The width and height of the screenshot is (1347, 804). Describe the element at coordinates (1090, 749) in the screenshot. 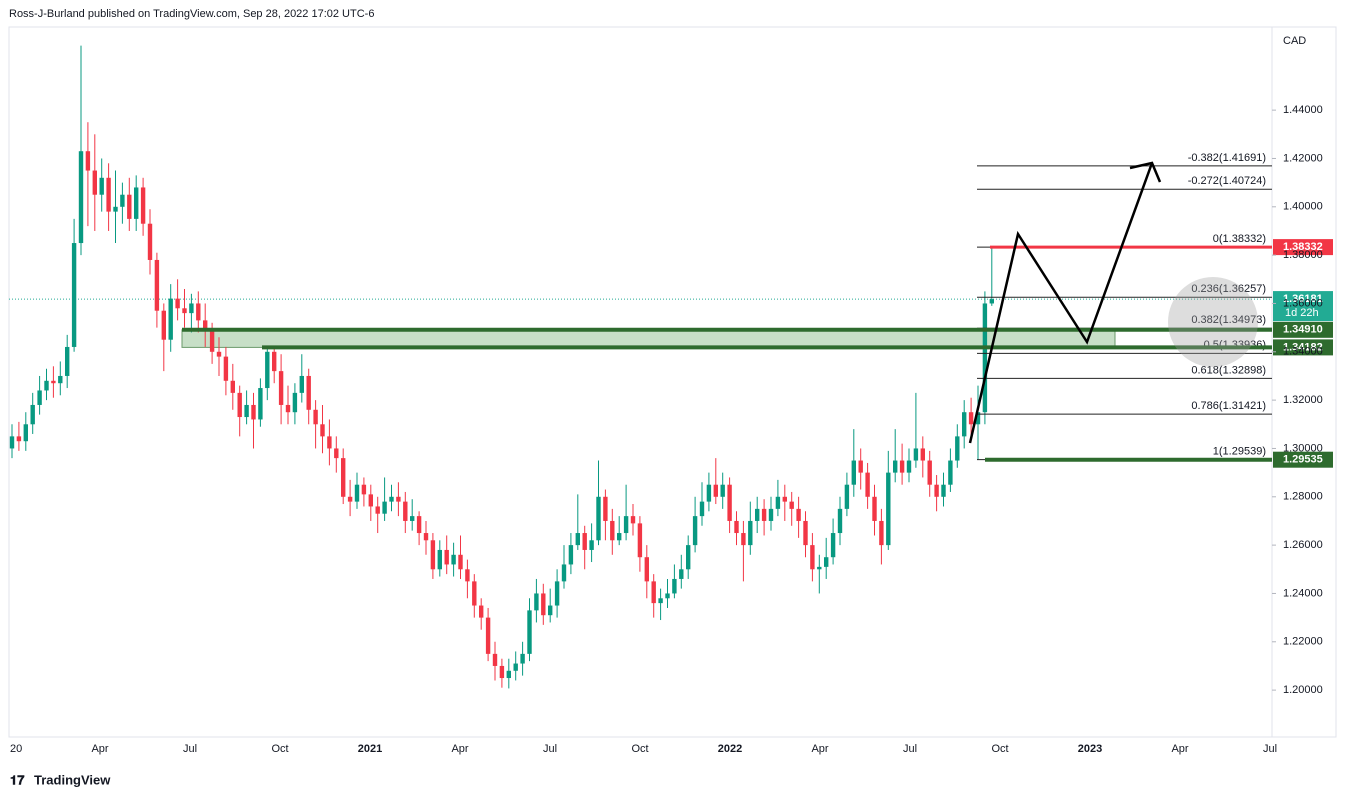

I see `x-tick-label: 2023` at that location.